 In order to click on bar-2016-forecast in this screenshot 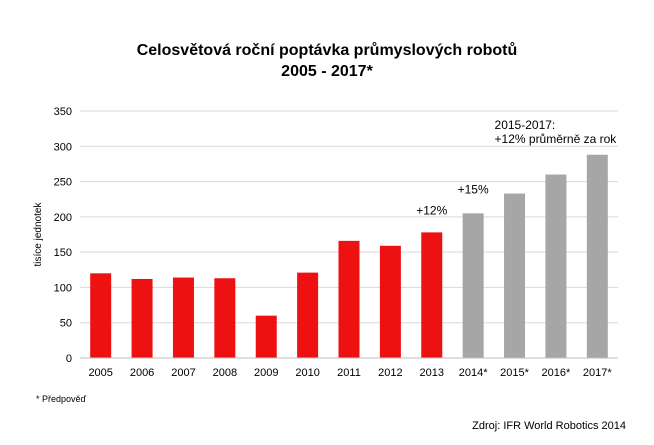, I will do `click(556, 266)`.